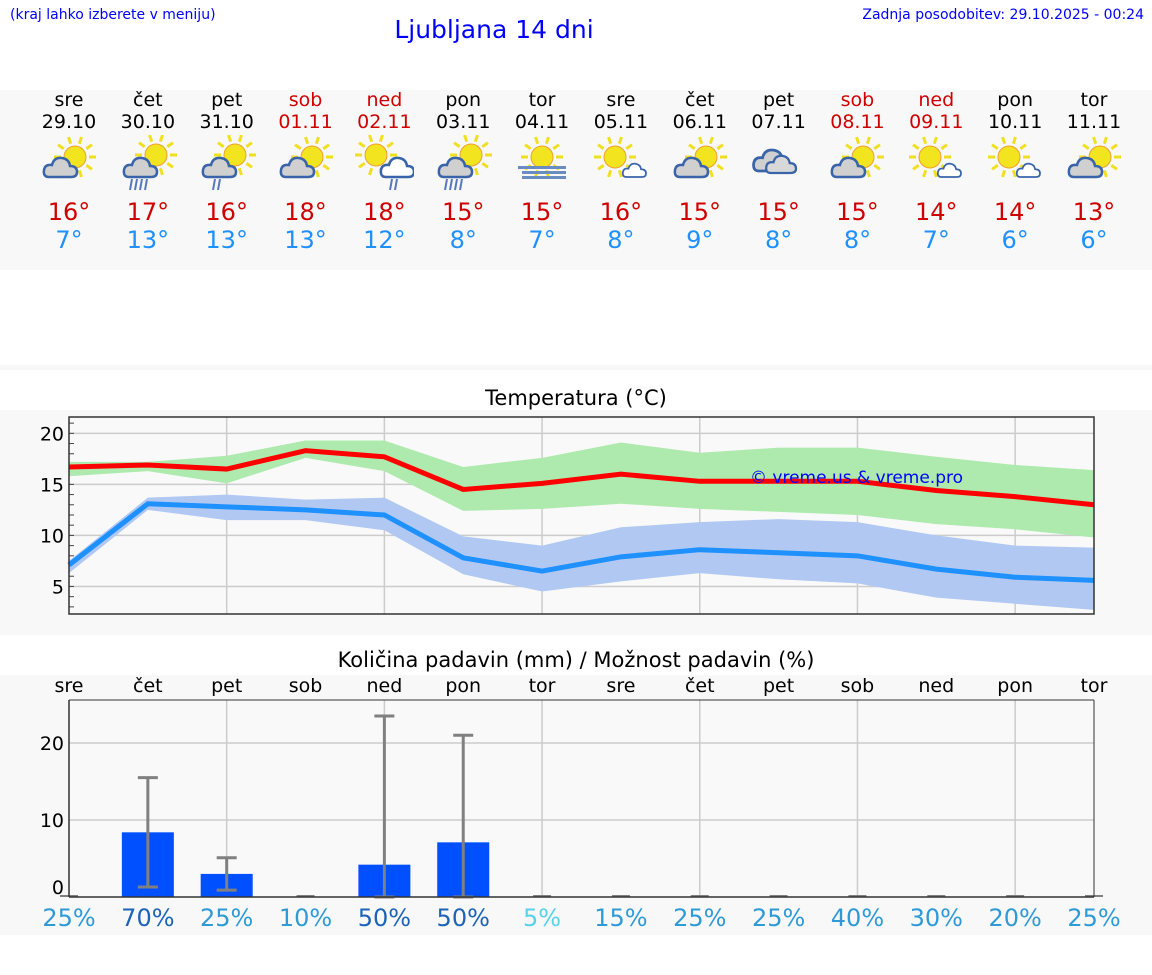 The width and height of the screenshot is (1152, 975). I want to click on precip-probability: 70%, so click(148, 918).